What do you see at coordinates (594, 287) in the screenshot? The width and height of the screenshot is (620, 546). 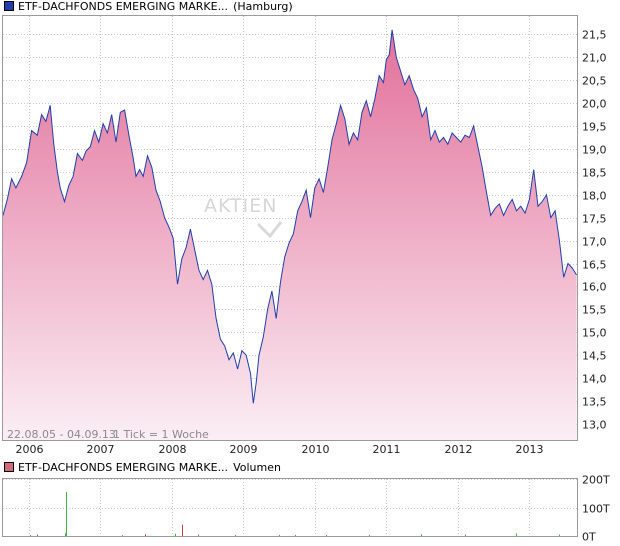 I see `price-y-tick-label: 16,0` at bounding box center [594, 287].